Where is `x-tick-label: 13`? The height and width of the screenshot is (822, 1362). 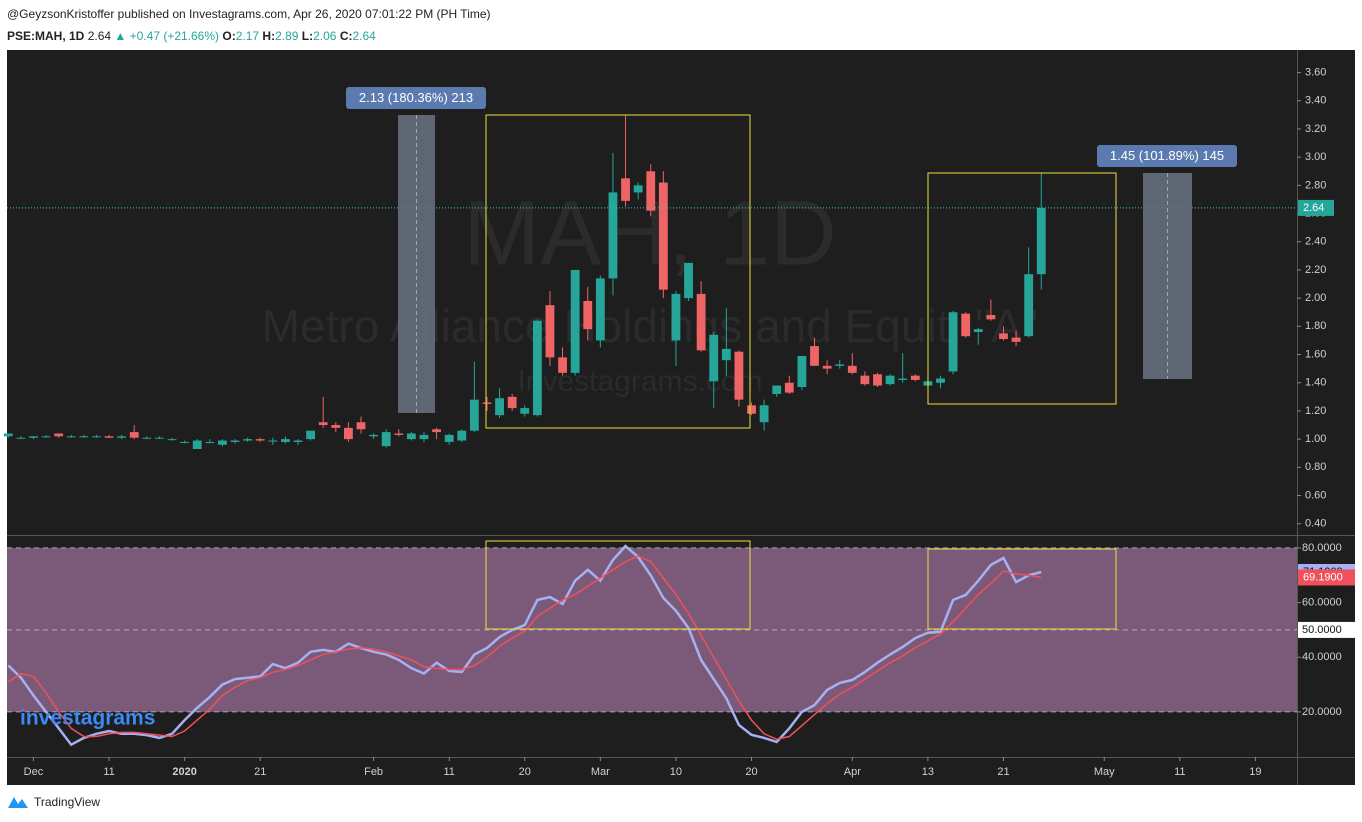 x-tick-label: 13 is located at coordinates (928, 772).